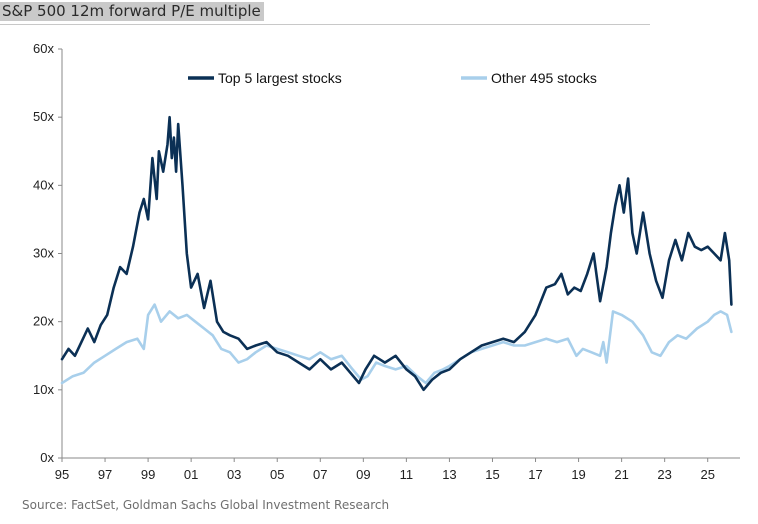 The height and width of the screenshot is (524, 758). Describe the element at coordinates (544, 78) in the screenshot. I see `legend-label: Other 495 stocks` at that location.